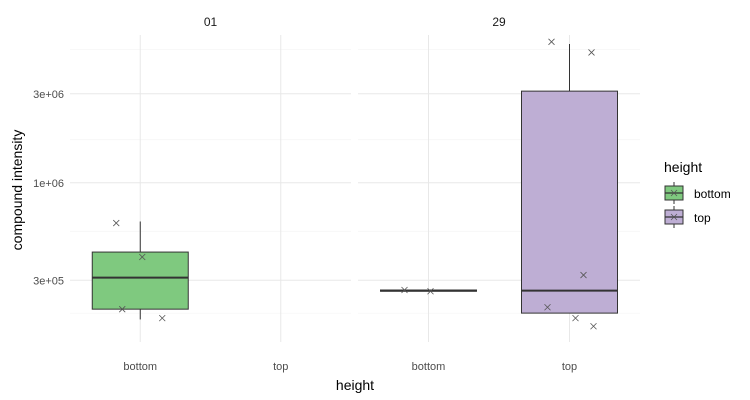  What do you see at coordinates (687, 217) in the screenshot?
I see `legend-entry-top: top` at bounding box center [687, 217].